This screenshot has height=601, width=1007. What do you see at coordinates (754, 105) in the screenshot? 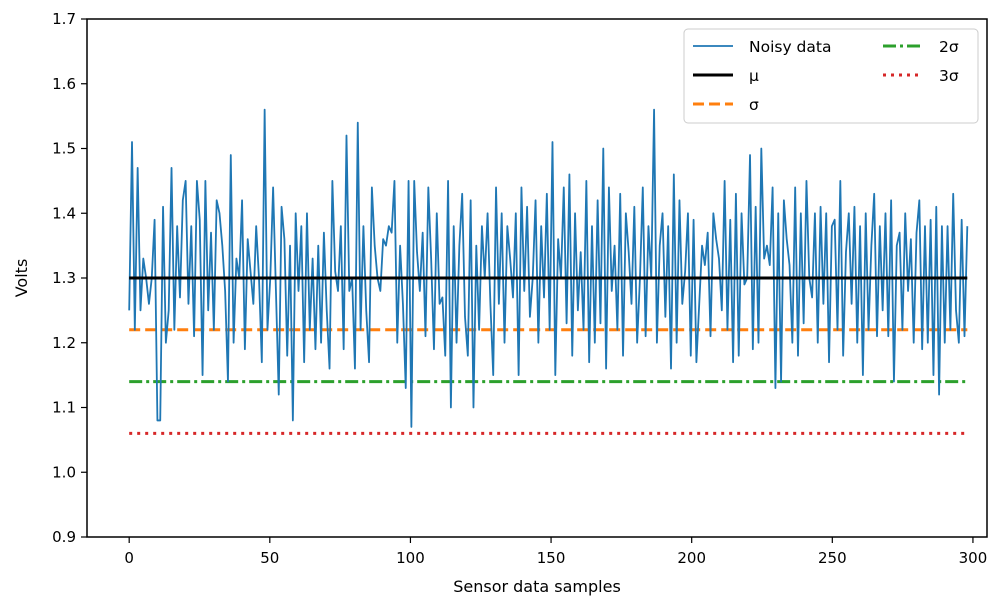
I see `legend-label: σ` at bounding box center [754, 105].